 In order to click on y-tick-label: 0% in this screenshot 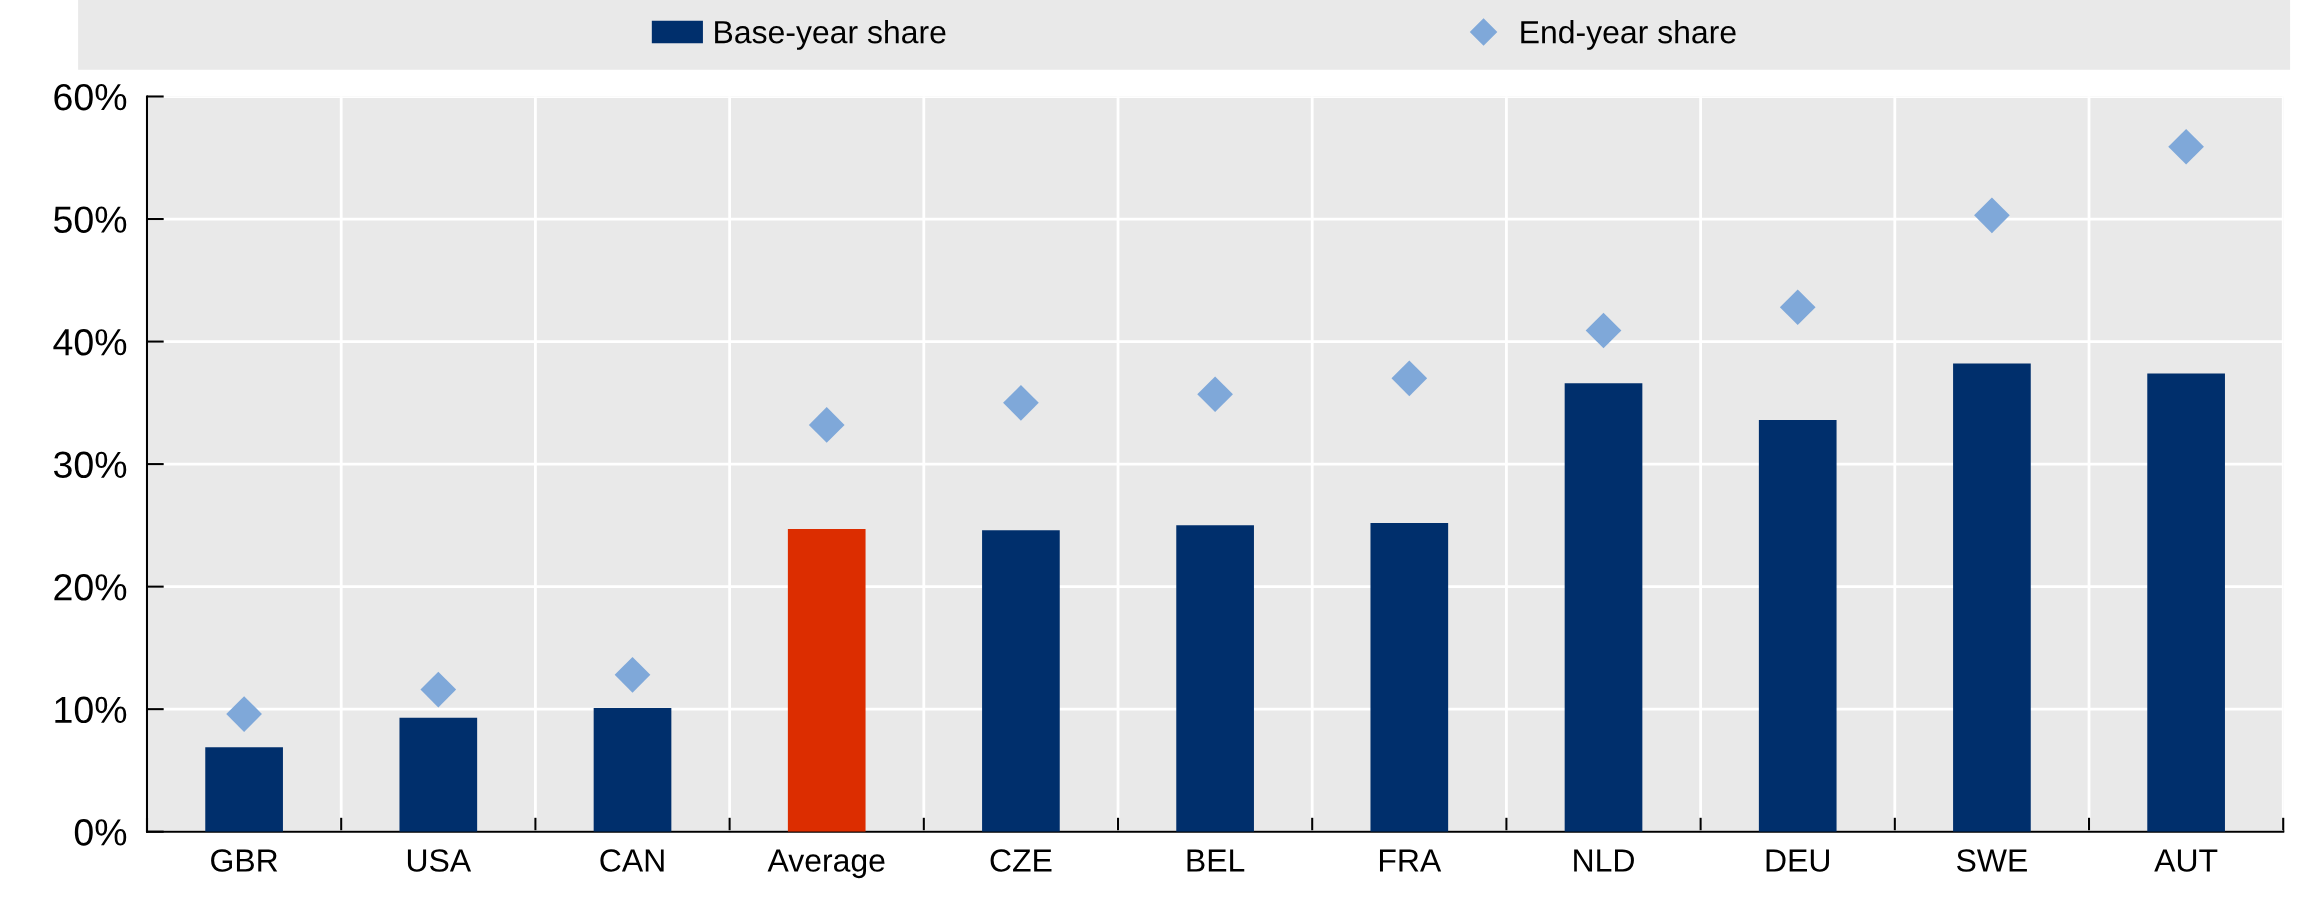, I will do `click(100, 832)`.